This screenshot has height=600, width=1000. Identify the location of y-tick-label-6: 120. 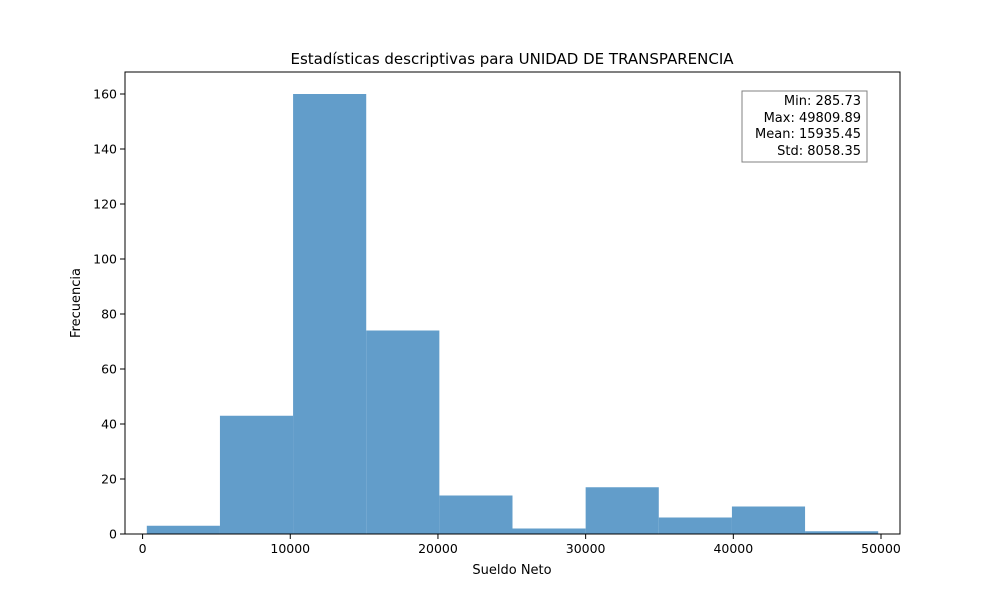
(105, 204).